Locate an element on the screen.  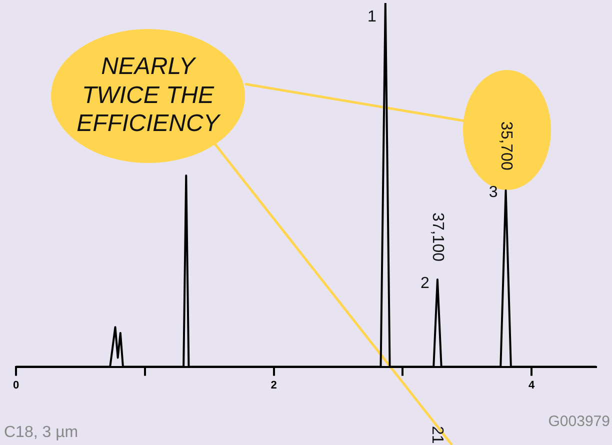
text: C18, 3 µm is located at coordinates (41, 433).